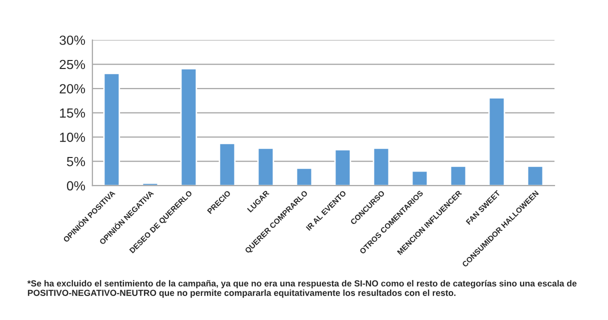 Image resolution: width=608 pixels, height=320 pixels. What do you see at coordinates (302, 289) in the screenshot?
I see `text: *Se ha excluido el sentimiento de la campaña, ya que no era una respuesta de SI-NO como el resto de categorías sino una escala de POSITIVO-NEGATIVO-NEUTRO que no permite compararla equitativamente los resultados con el resto.` at bounding box center [302, 289].